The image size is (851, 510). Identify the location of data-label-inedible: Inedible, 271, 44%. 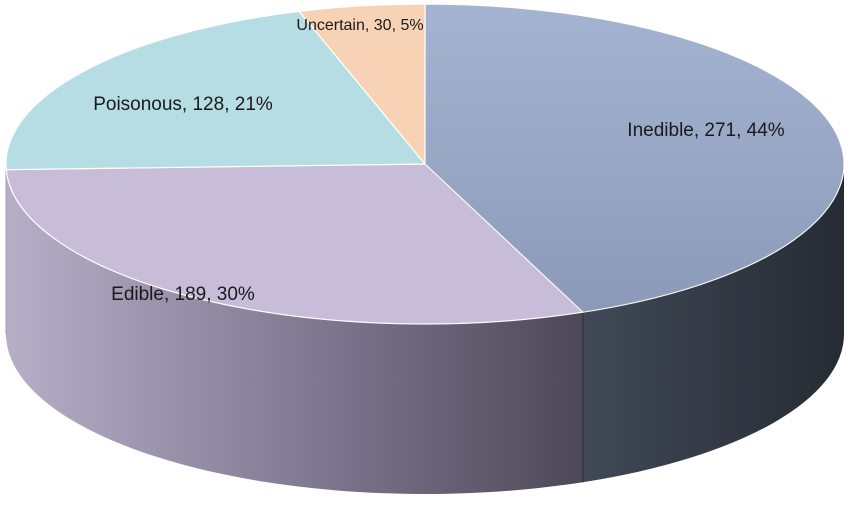
(706, 130).